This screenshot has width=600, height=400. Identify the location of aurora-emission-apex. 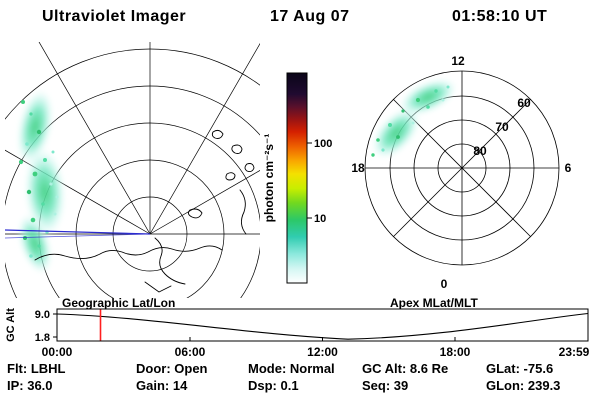
(414, 119).